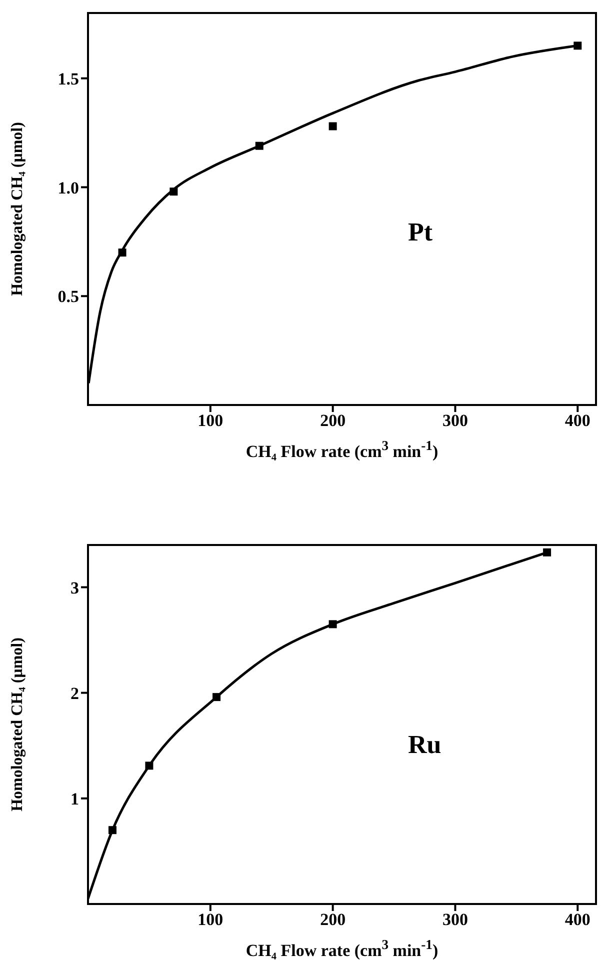 This screenshot has height=967, width=601. I want to click on y-tick-label: 0.5, so click(68, 296).